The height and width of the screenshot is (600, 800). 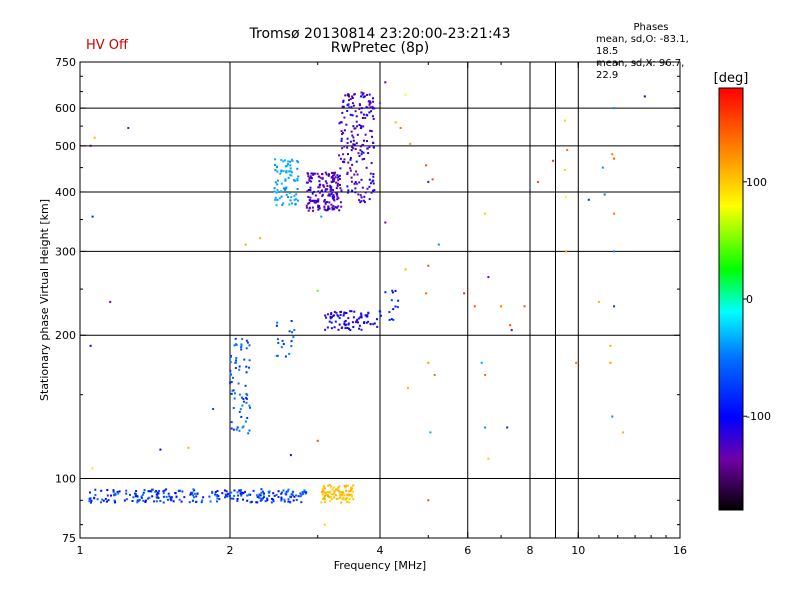 What do you see at coordinates (642, 45) in the screenshot?
I see `phase-stats-o: mean, sd,O: -83.1, 18.5` at bounding box center [642, 45].